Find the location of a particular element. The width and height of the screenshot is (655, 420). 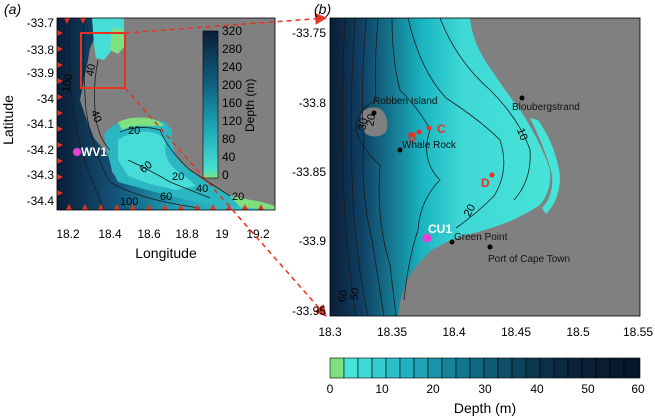

false-bay-shallow is located at coordinates (157, 160).